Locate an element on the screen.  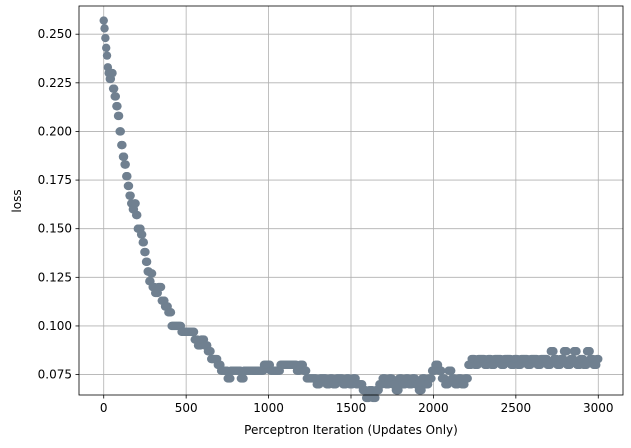
y-tick-label: 0.125 is located at coordinates (55, 277).